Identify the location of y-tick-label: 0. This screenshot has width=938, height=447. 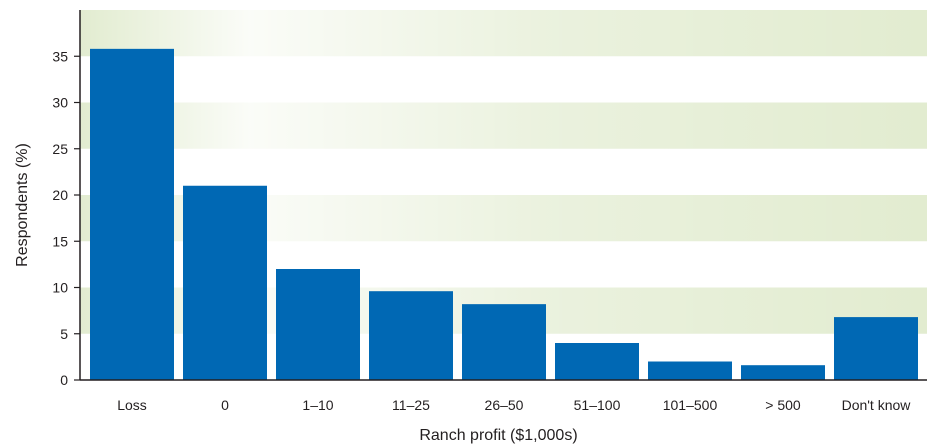
(64, 380).